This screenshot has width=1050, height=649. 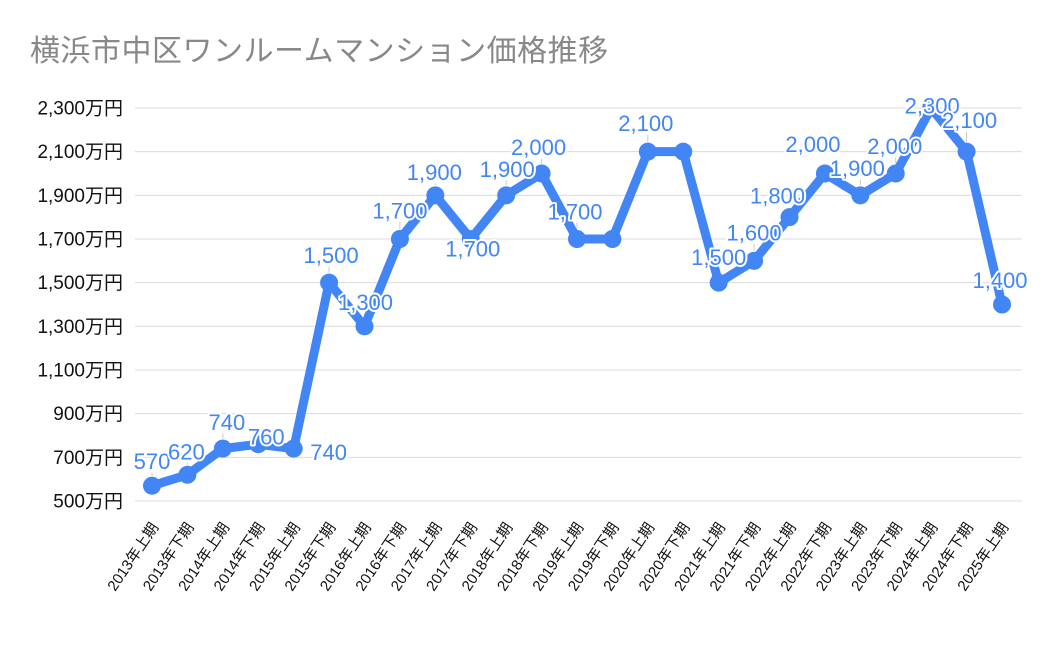 What do you see at coordinates (319, 51) in the screenshot?
I see `chart-title: 横浜市中区ワンルームマンション価格推移` at bounding box center [319, 51].